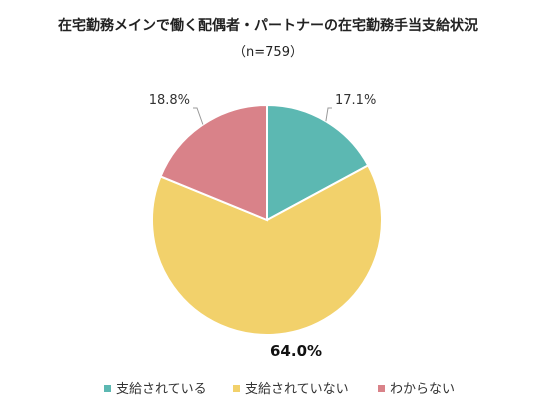 The width and height of the screenshot is (536, 419). I want to click on legend: 支給されている 支給されていない わからない, so click(279, 389).